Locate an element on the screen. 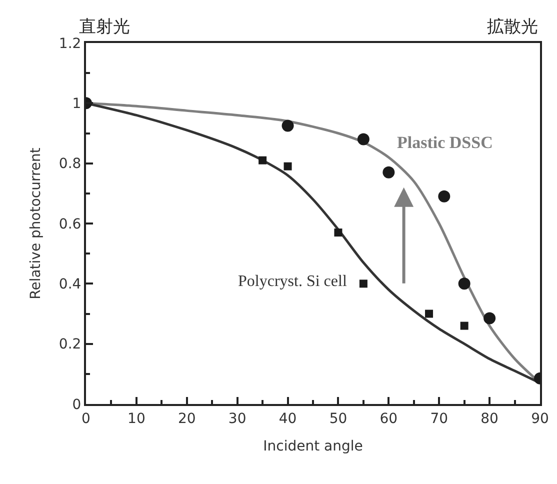 The image size is (557, 484). x-tick-label: 10 is located at coordinates (137, 418).